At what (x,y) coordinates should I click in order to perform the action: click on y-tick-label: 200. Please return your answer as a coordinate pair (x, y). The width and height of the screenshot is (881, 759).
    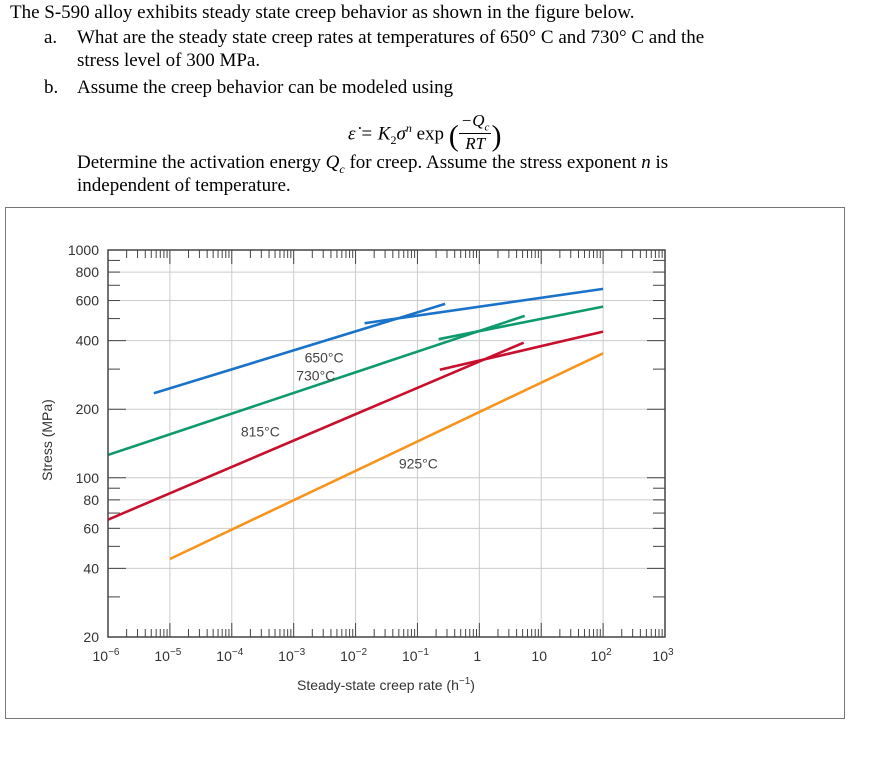
    Looking at the image, I should click on (88, 409).